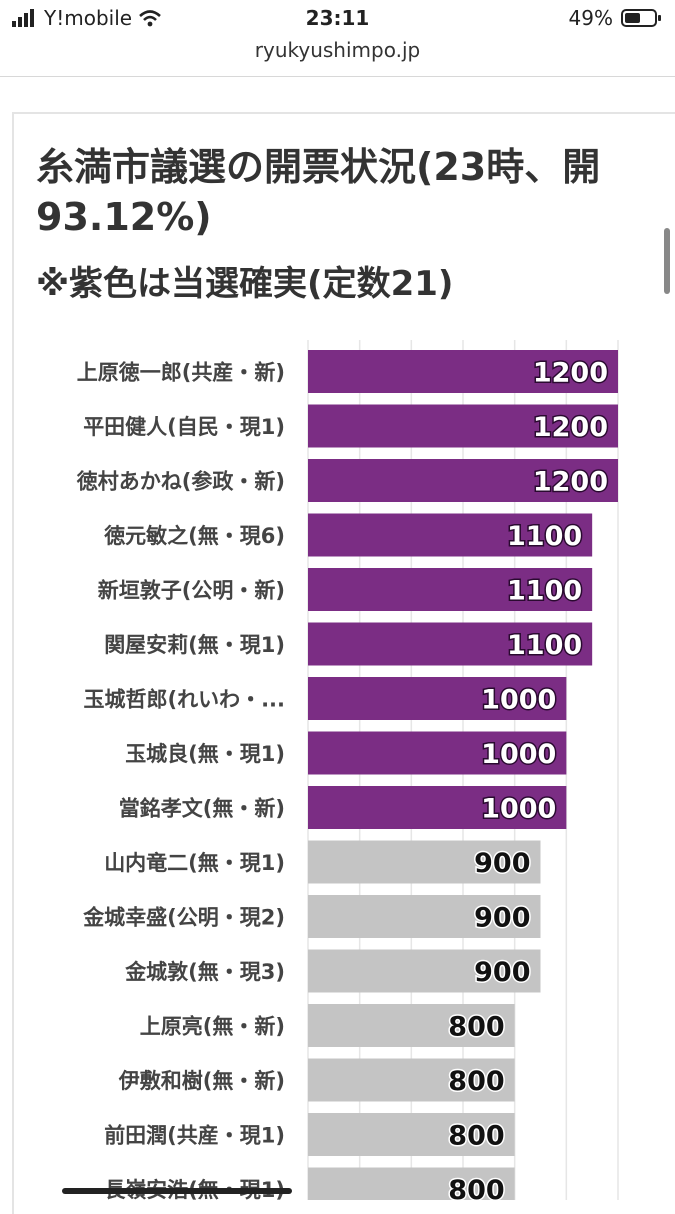 The height and width of the screenshot is (1214, 675). What do you see at coordinates (191, 591) in the screenshot?
I see `category-label-4: 新垣敦子(公明・新)` at bounding box center [191, 591].